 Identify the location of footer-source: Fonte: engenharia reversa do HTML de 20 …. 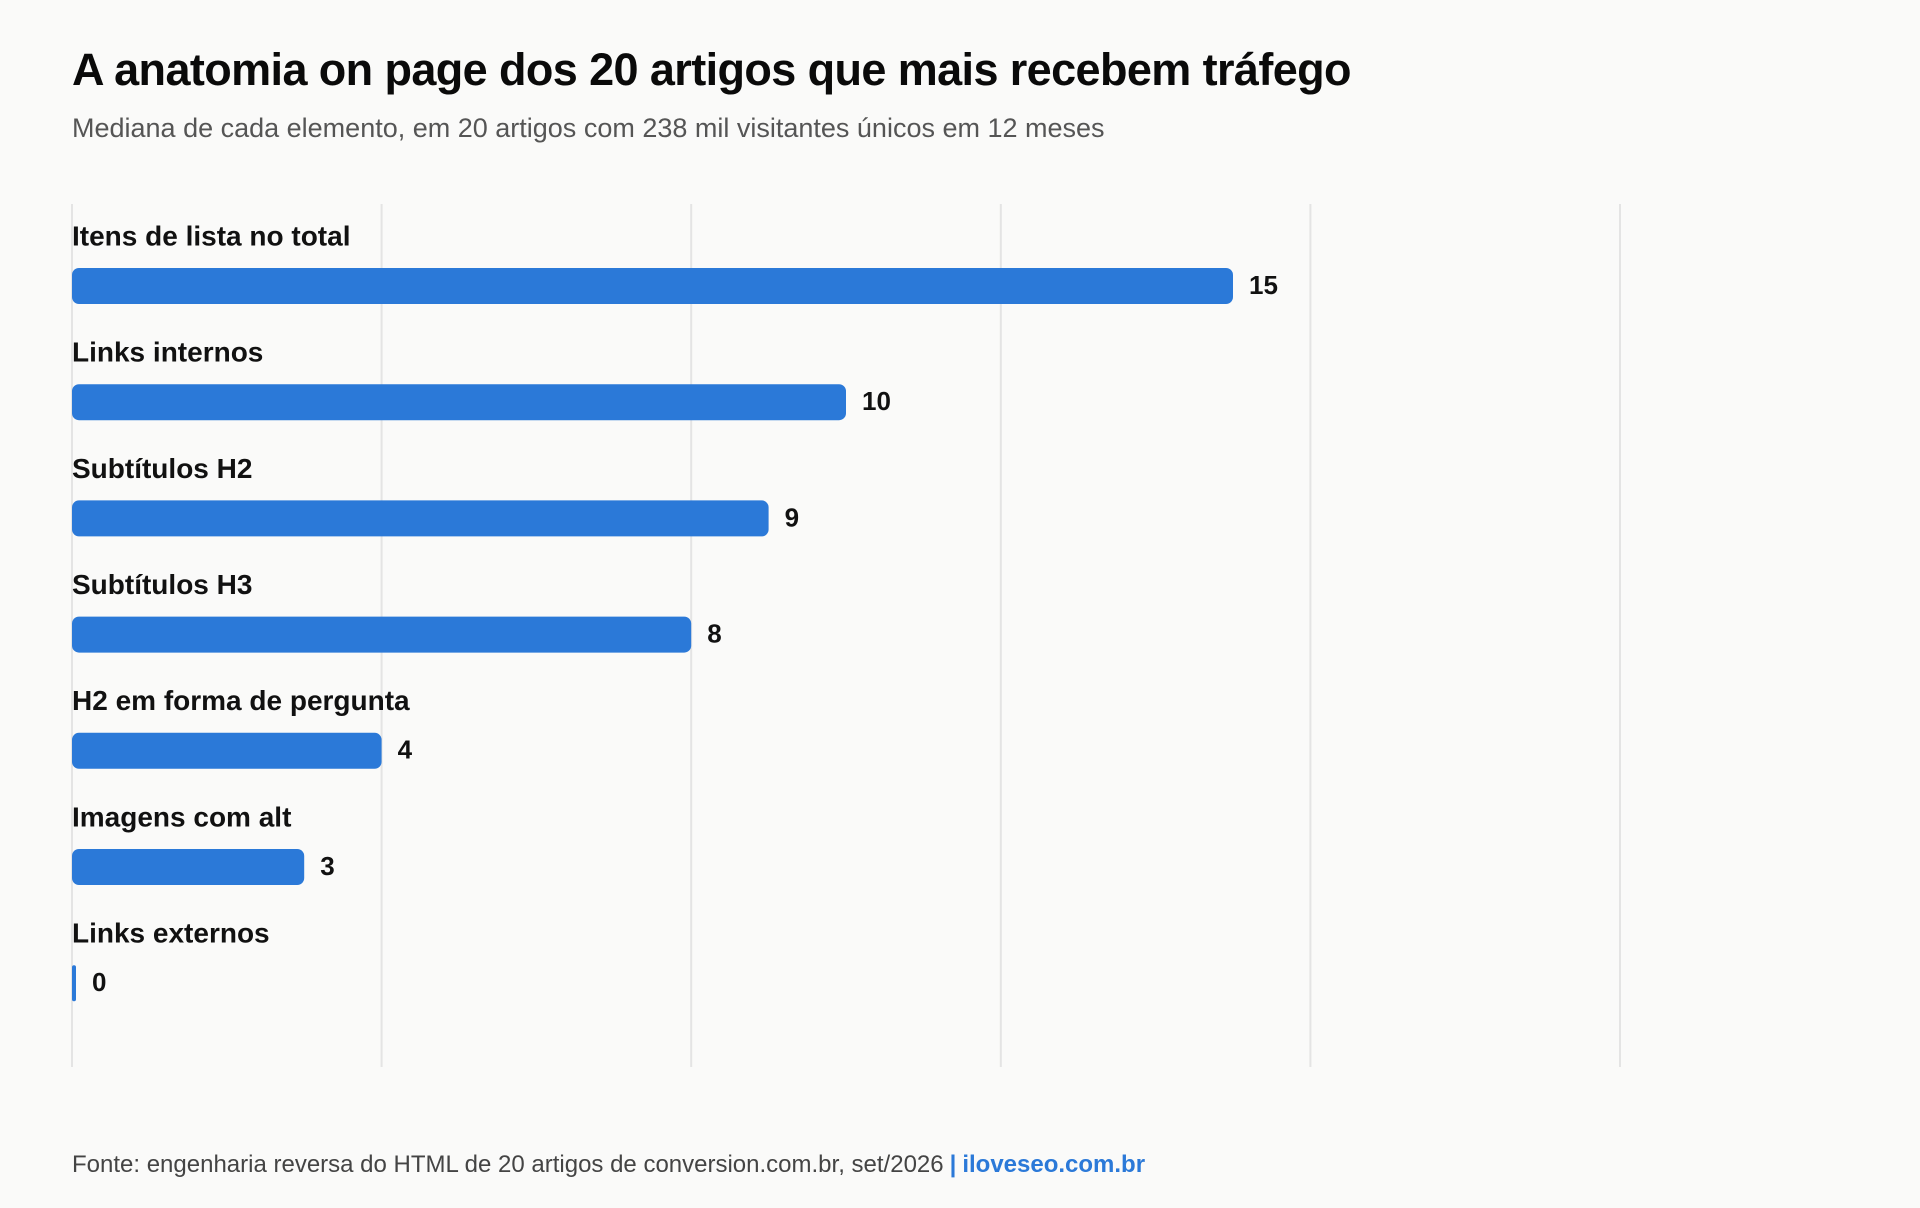
(508, 1164).